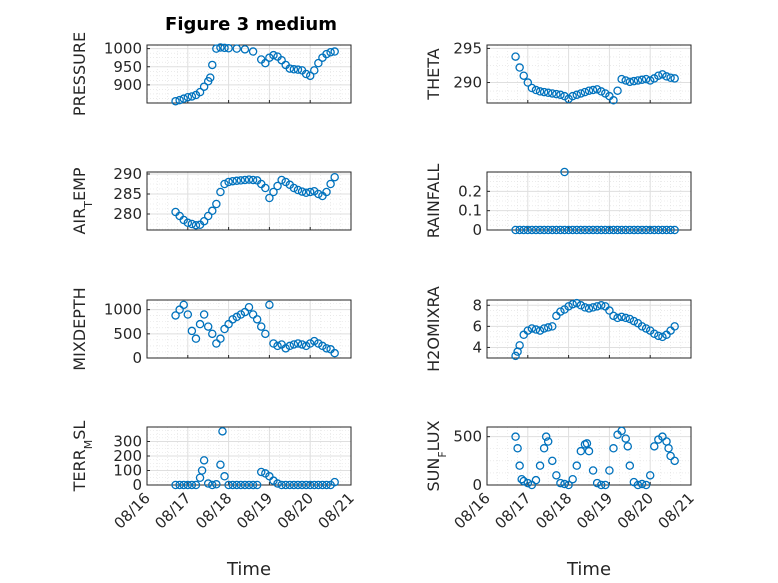 This screenshot has width=778, height=583. What do you see at coordinates (127, 334) in the screenshot?
I see `y-tick-label: 500` at bounding box center [127, 334].